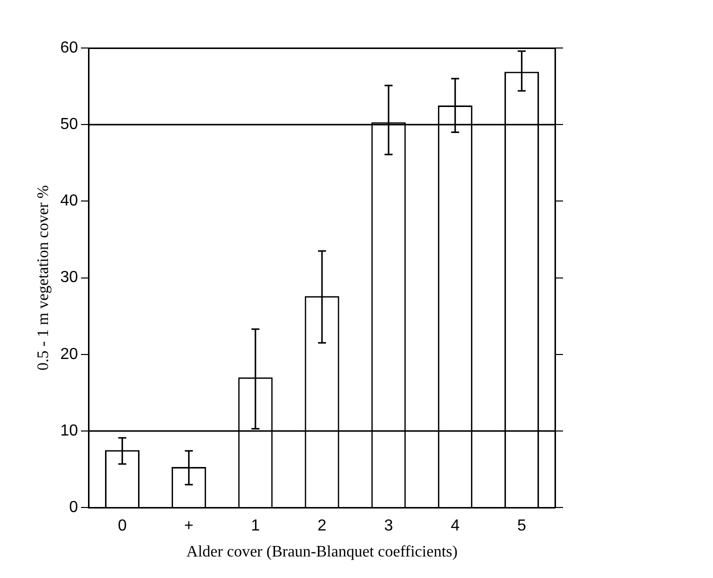 Image resolution: width=713 pixels, height=578 pixels. I want to click on x-tick-label: 2, so click(322, 526).